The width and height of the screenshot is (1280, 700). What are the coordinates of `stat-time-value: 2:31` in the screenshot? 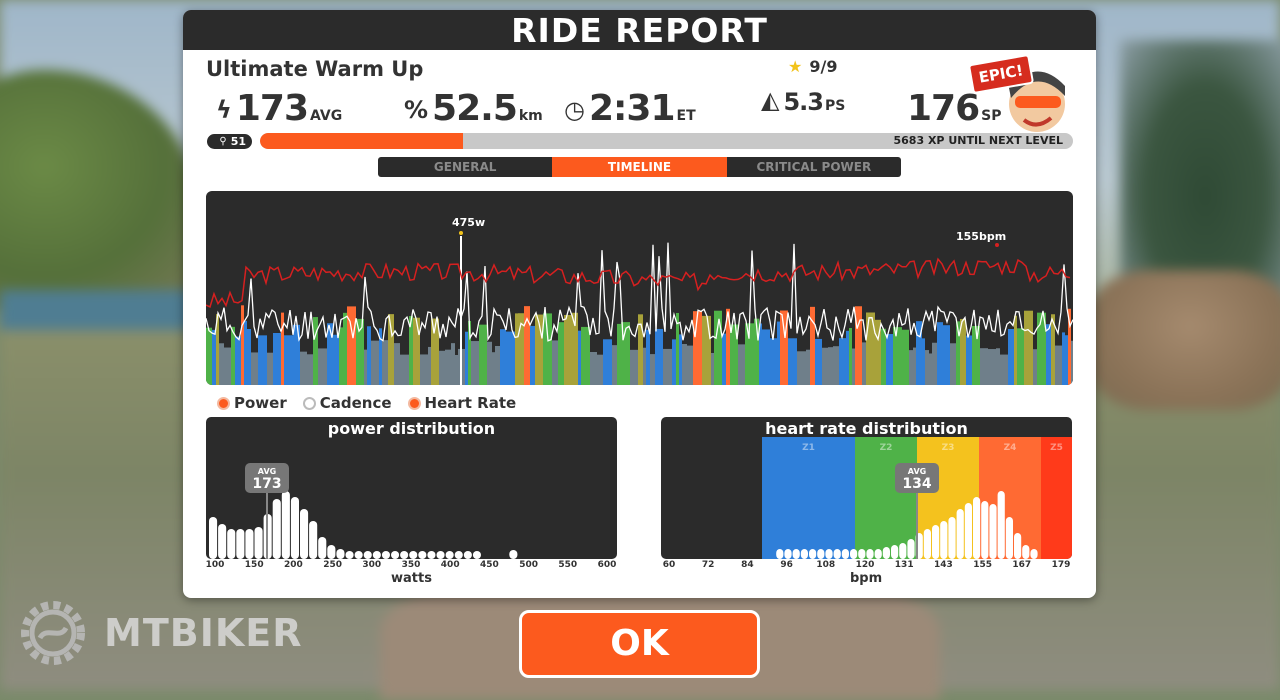 It's located at (632, 108).